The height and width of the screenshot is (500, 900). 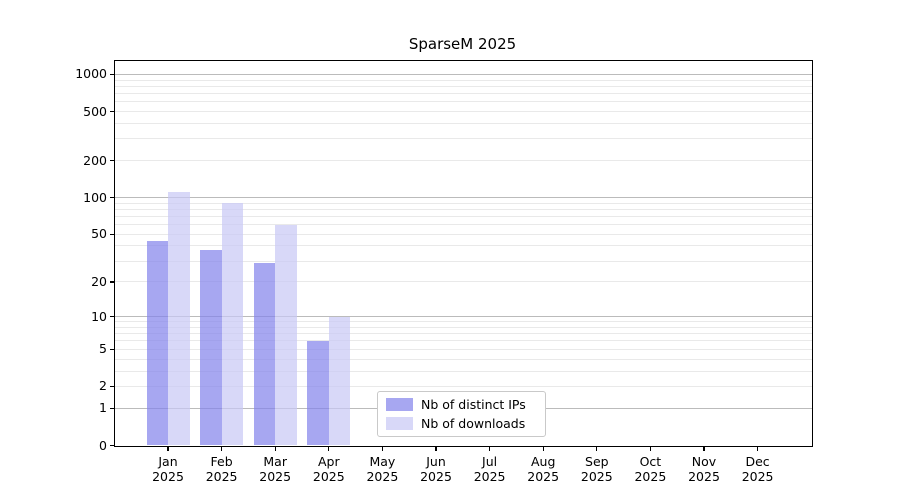 I want to click on x-tick-label-oct: Oct 2025, so click(x=650, y=469).